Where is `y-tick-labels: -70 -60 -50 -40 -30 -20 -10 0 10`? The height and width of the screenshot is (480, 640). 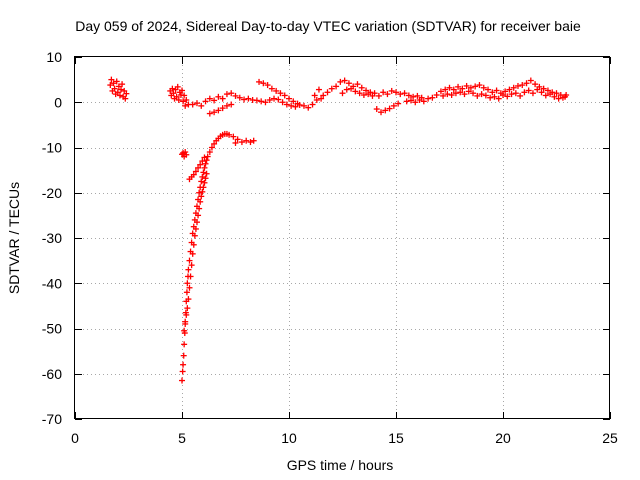
y-tick-labels: -70 -60 -50 -40 -30 -20 -10 0 10 is located at coordinates (52, 238).